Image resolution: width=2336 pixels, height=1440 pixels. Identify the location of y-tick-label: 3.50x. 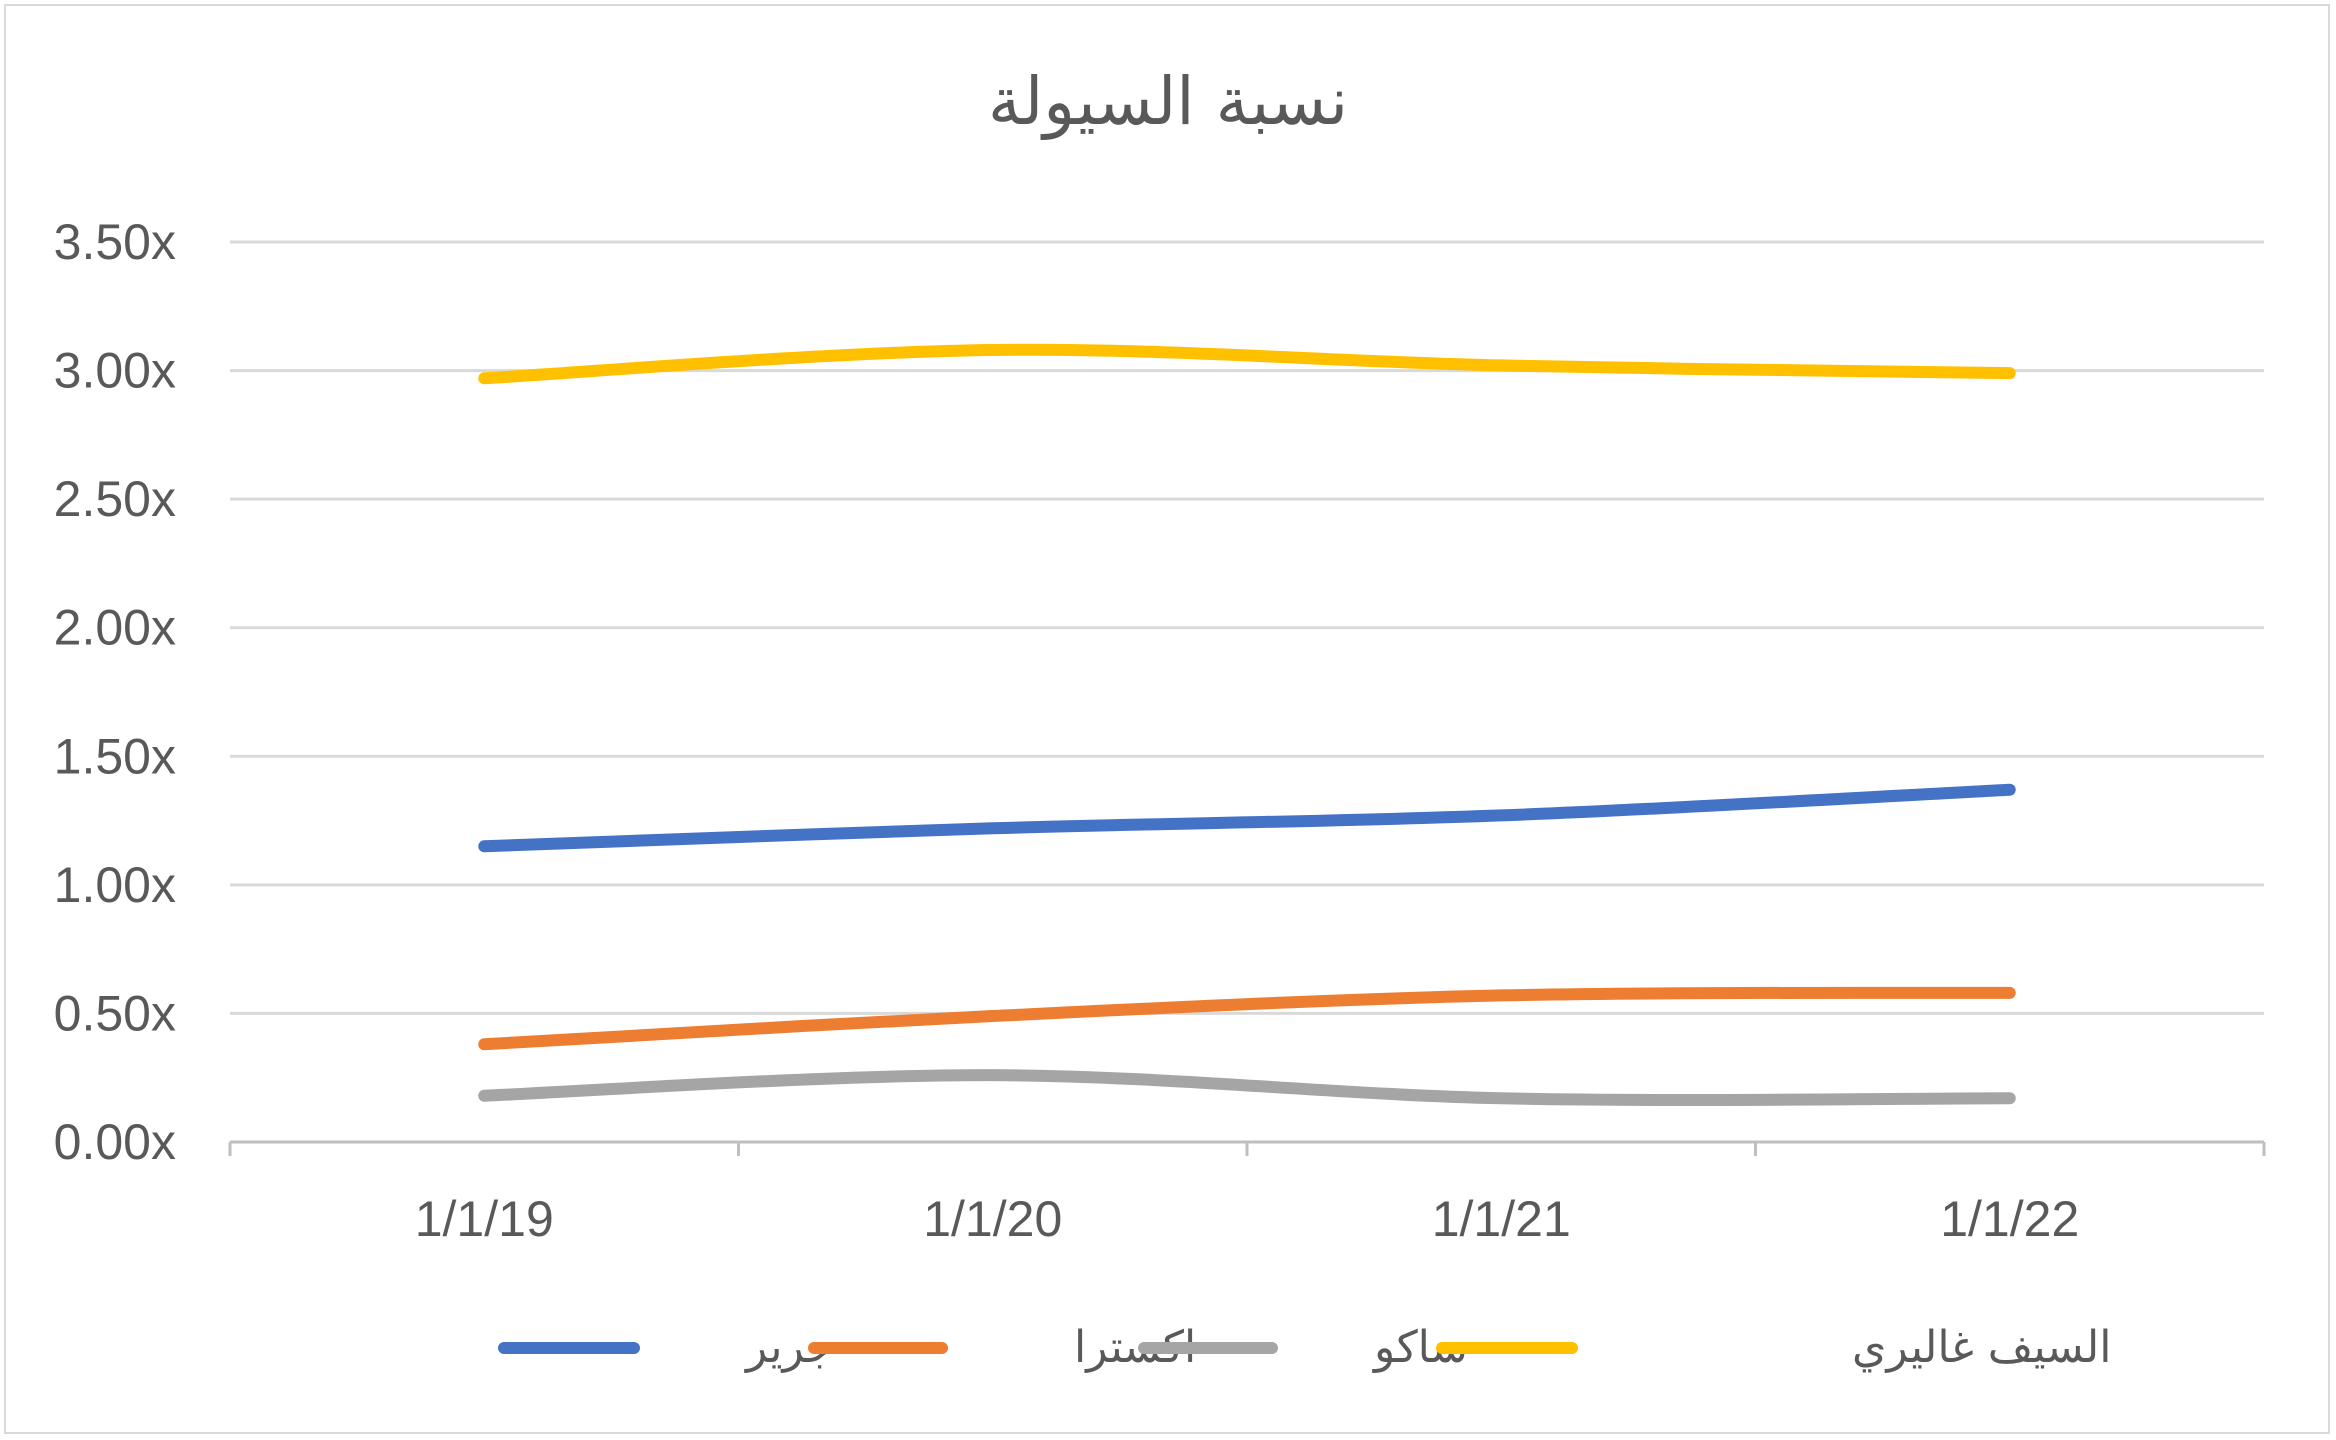
(115, 242).